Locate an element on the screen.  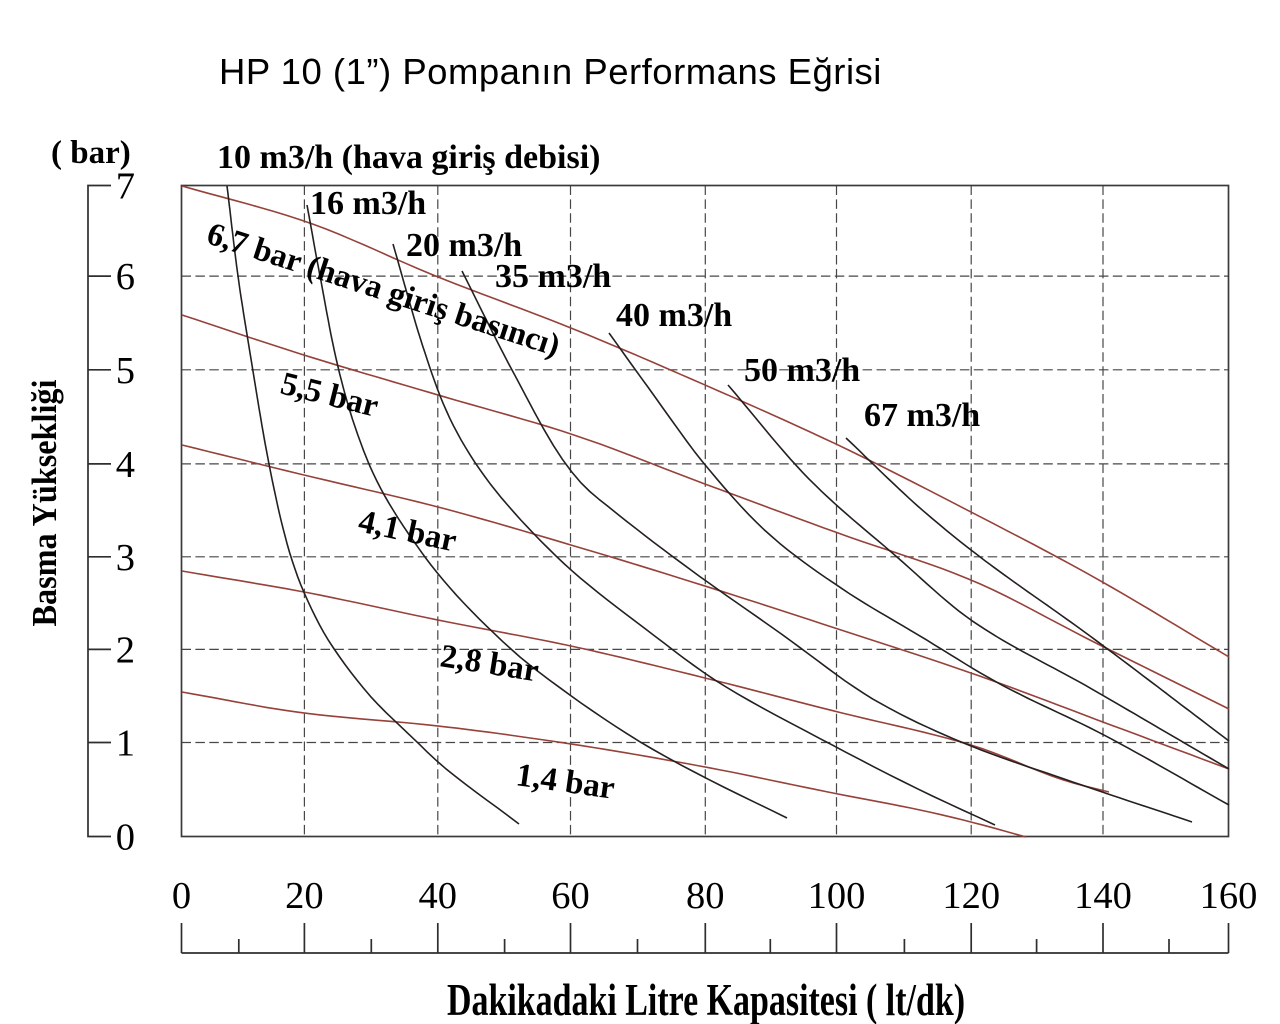
svg-text: 20 is located at coordinates (304, 896).